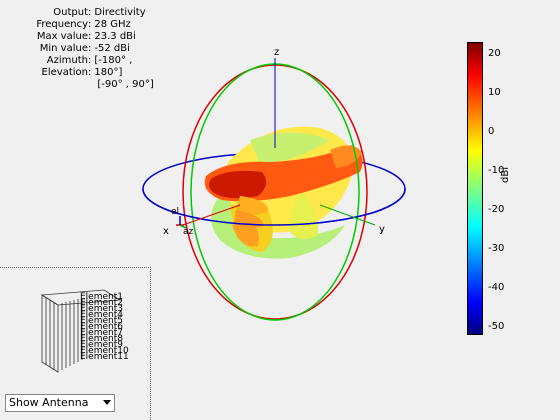  I want to click on azimuth-circle-front, so click(274, 207).